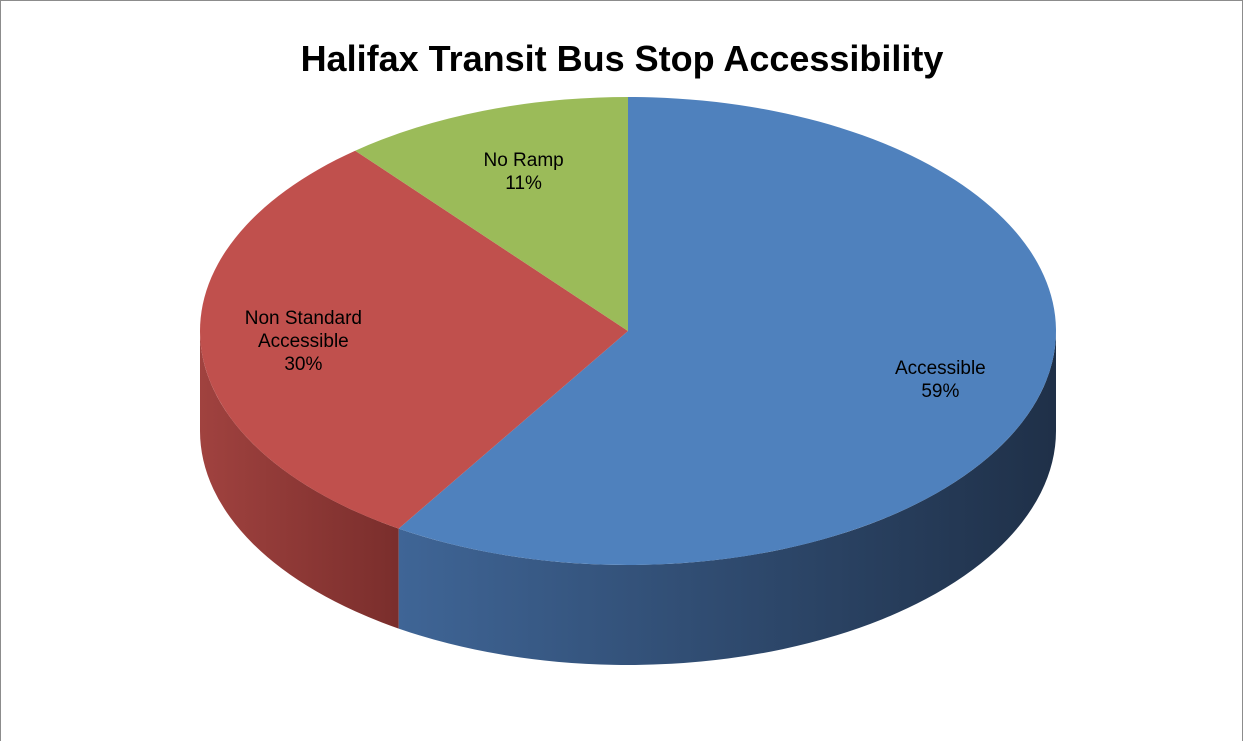 The height and width of the screenshot is (741, 1244). I want to click on data-label-category: No Ramp, so click(523, 160).